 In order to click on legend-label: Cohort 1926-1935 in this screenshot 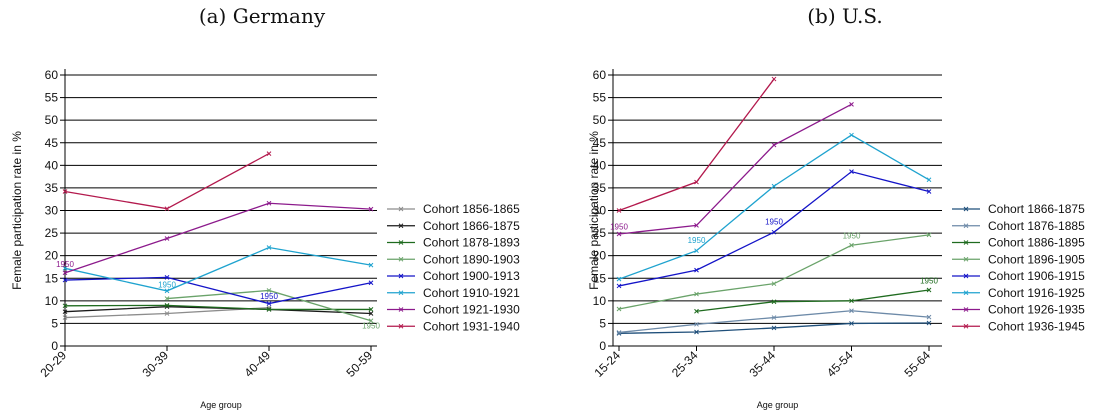, I will do `click(1036, 310)`.